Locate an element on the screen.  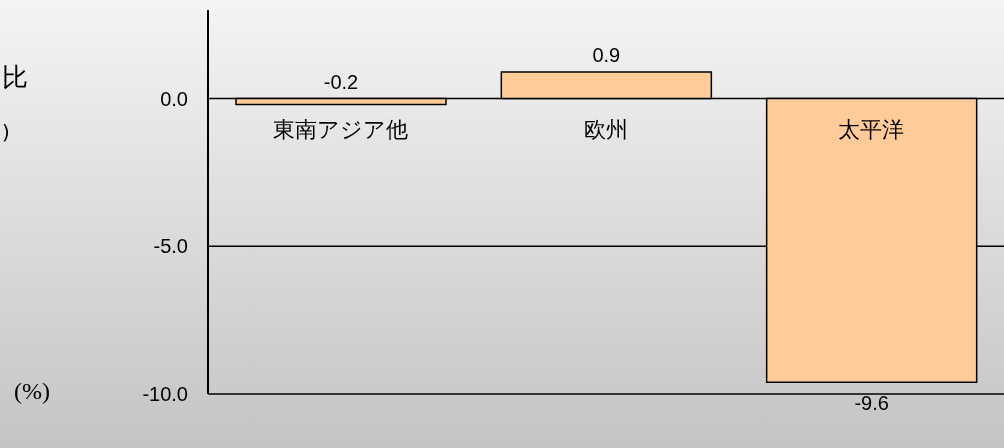
data-label: 0.9 is located at coordinates (606, 55).